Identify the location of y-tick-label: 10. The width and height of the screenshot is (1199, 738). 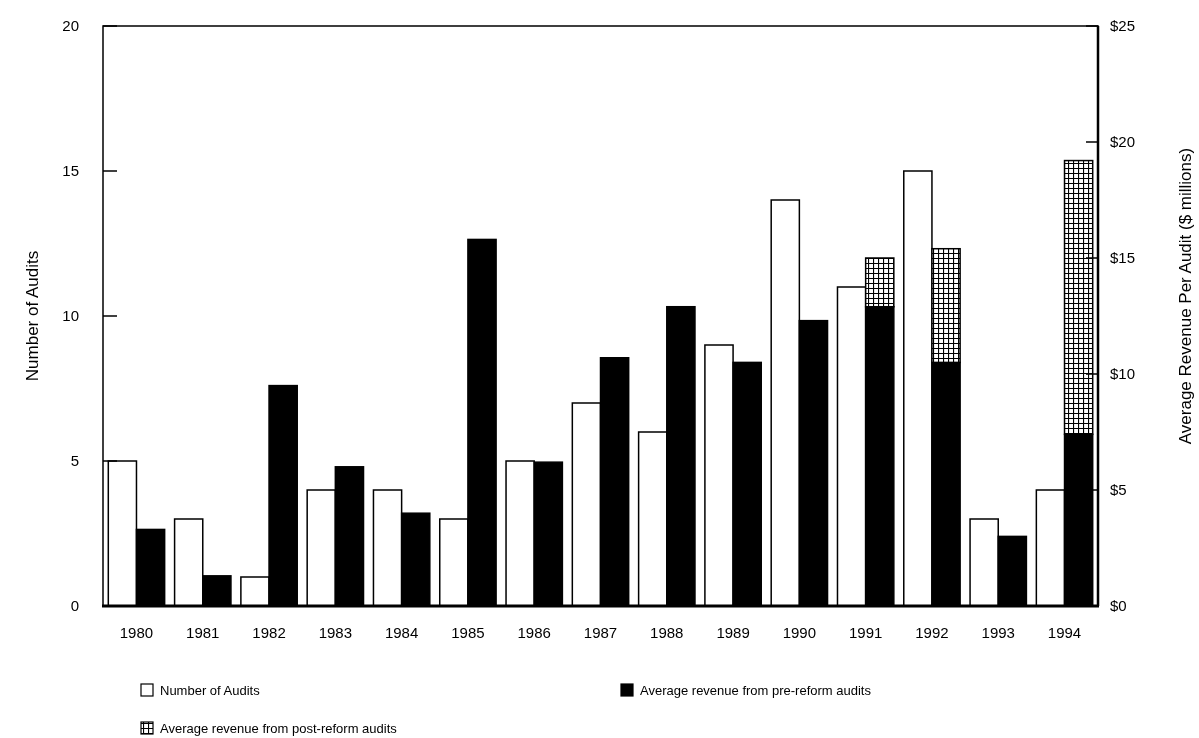
(70, 316).